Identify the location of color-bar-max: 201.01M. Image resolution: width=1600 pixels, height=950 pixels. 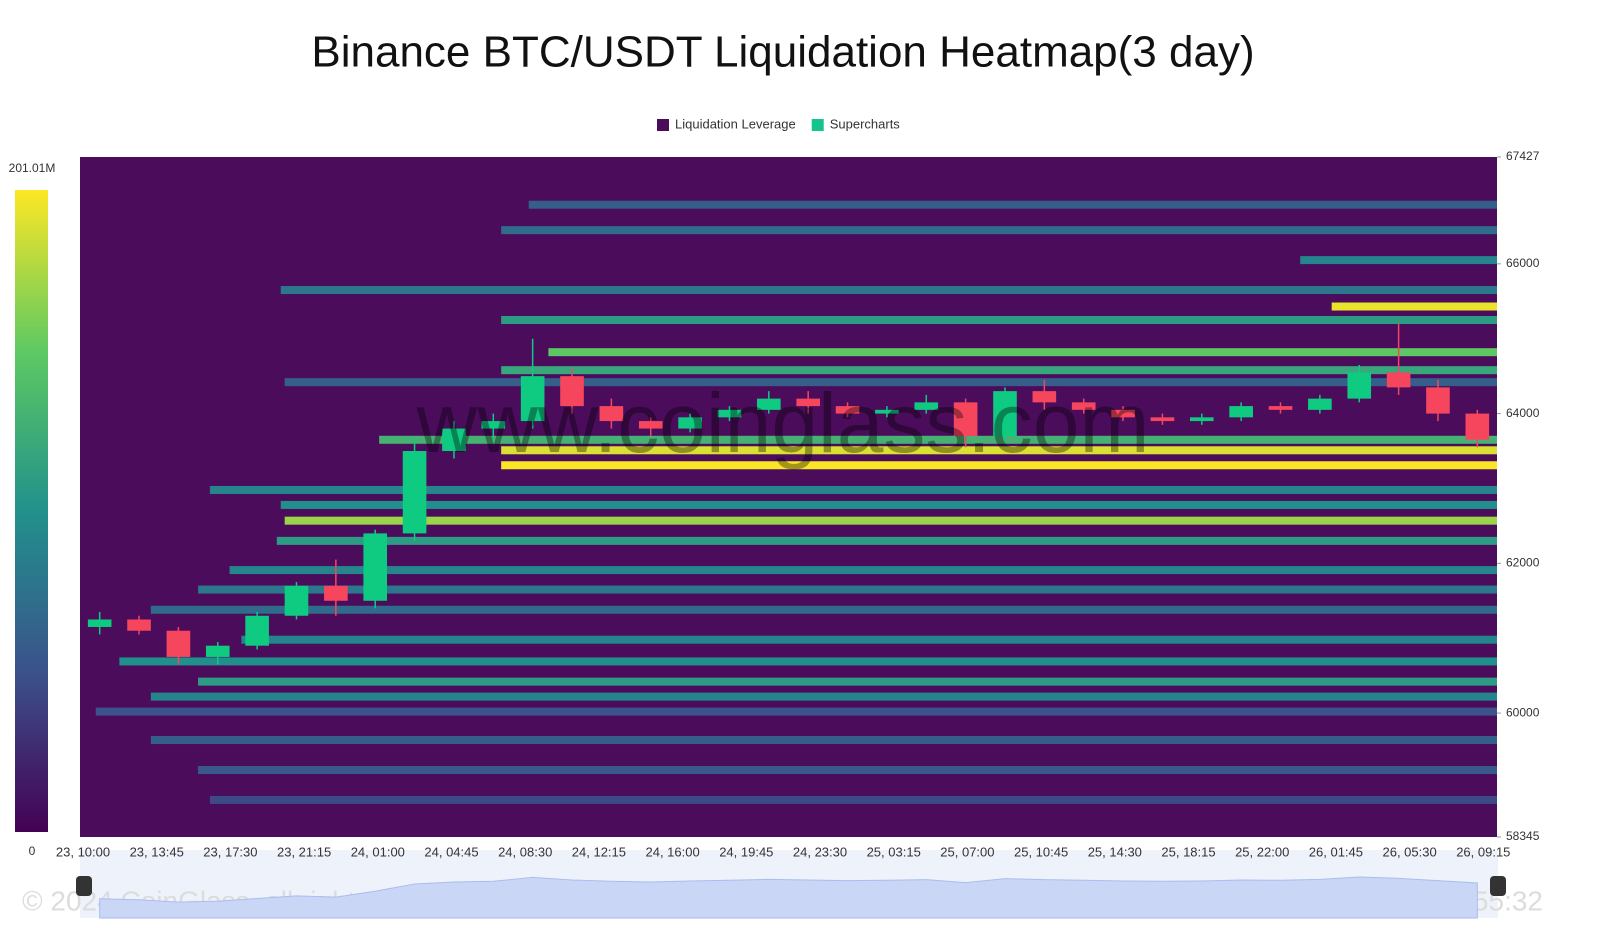
(32, 168).